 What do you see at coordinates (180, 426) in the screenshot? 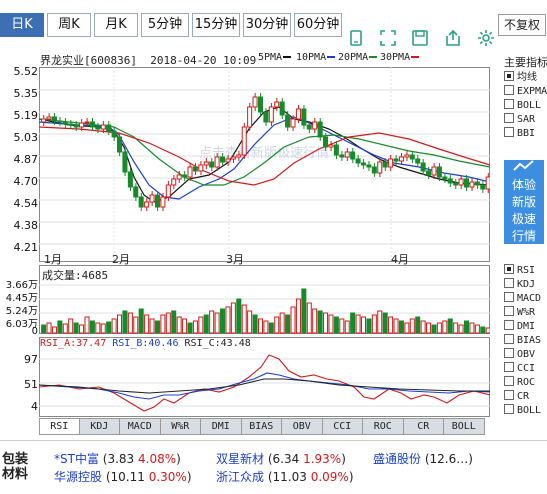
I see `indicator-tab-wr: W%R` at bounding box center [180, 426].